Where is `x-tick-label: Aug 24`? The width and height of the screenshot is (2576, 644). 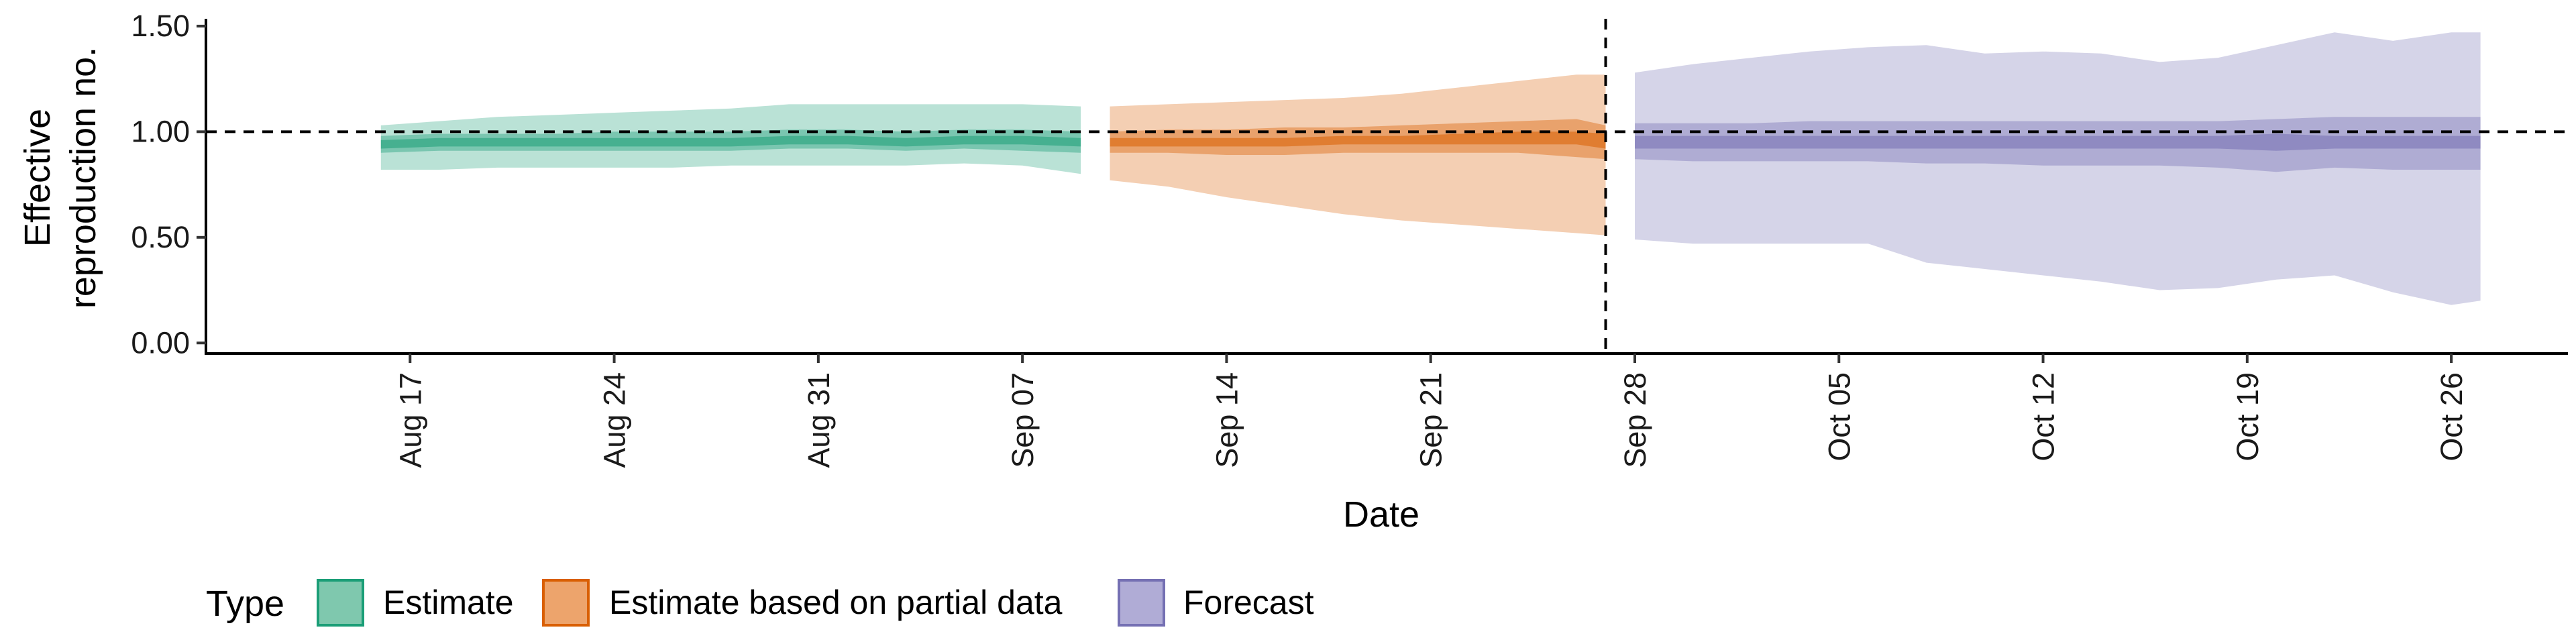
x-tick-label: Aug 24 is located at coordinates (615, 420).